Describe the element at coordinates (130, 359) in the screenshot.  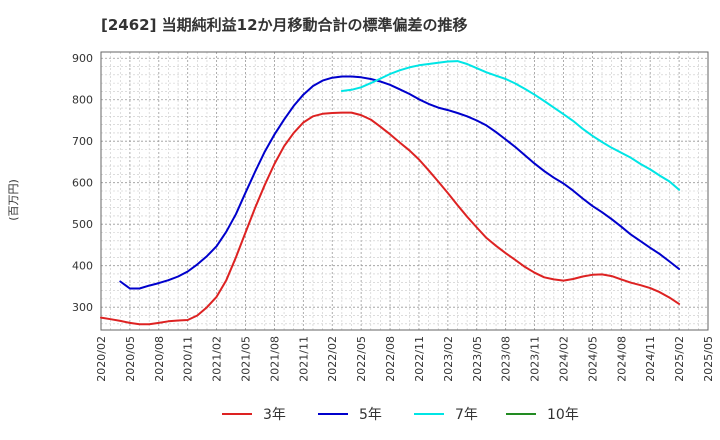
I see `x-tick-label: 2020/05` at that location.